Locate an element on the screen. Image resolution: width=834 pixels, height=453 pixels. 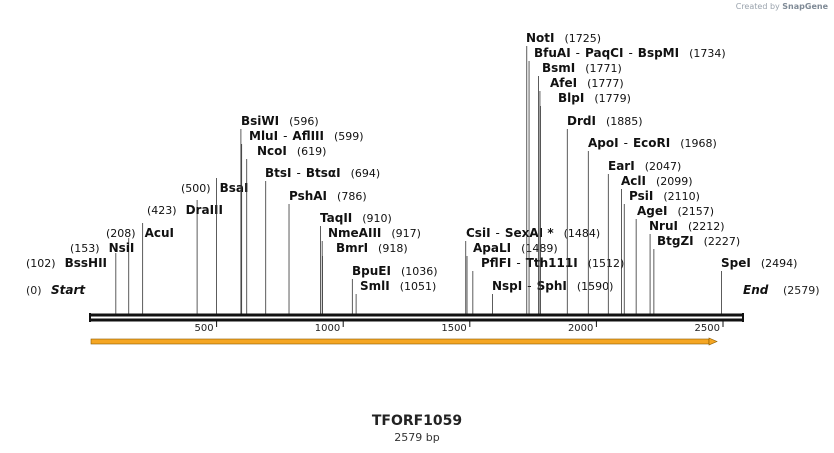
site-label: MluI - AflIII (599) is located at coordinates (306, 136).